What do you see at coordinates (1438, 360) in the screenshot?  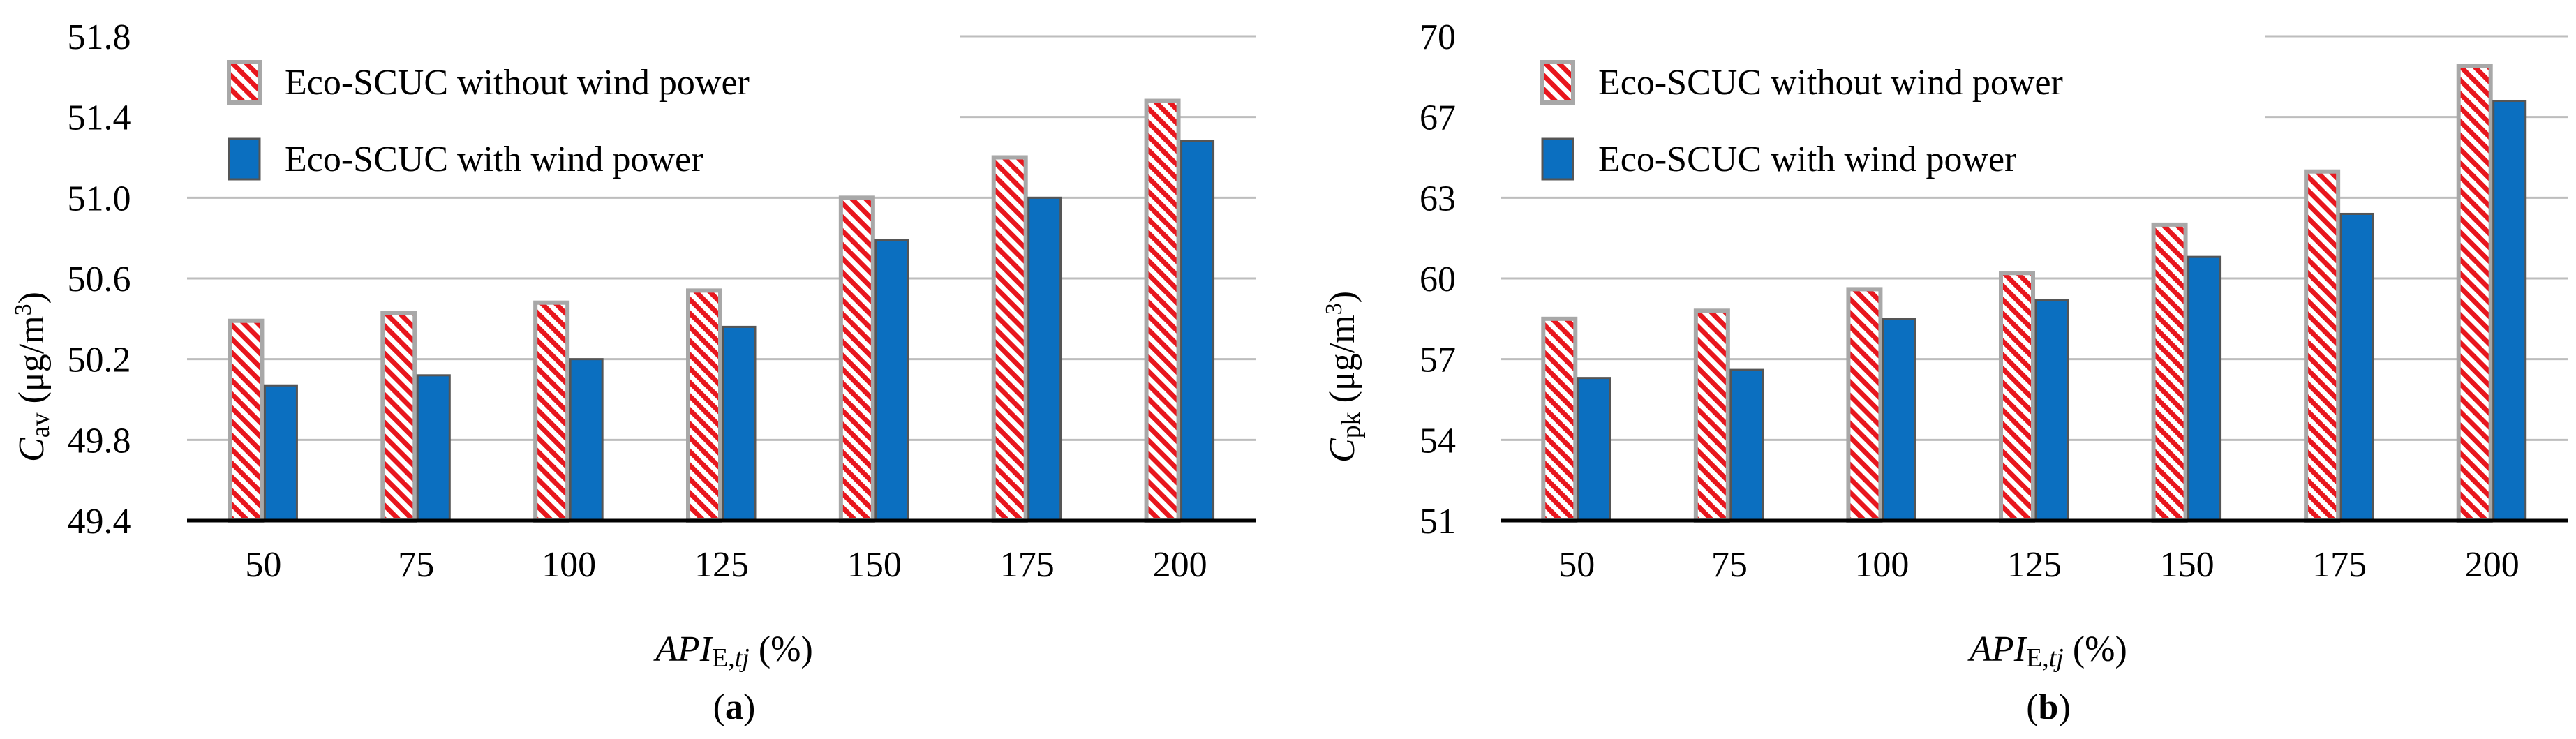 I see `y-tick-label: 57` at bounding box center [1438, 360].